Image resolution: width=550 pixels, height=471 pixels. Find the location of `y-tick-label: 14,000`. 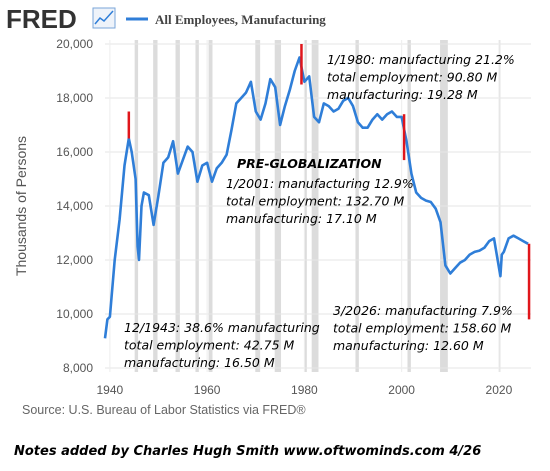

y-tick-label: 14,000 is located at coordinates (74, 206).